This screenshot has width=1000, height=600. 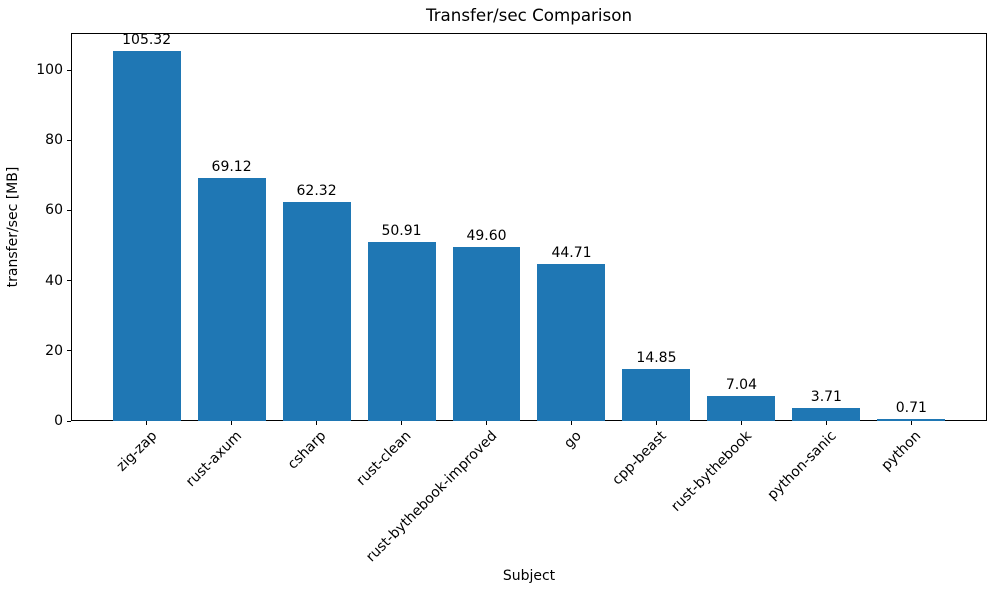 What do you see at coordinates (146, 236) in the screenshot?
I see `bar-zig-zap` at bounding box center [146, 236].